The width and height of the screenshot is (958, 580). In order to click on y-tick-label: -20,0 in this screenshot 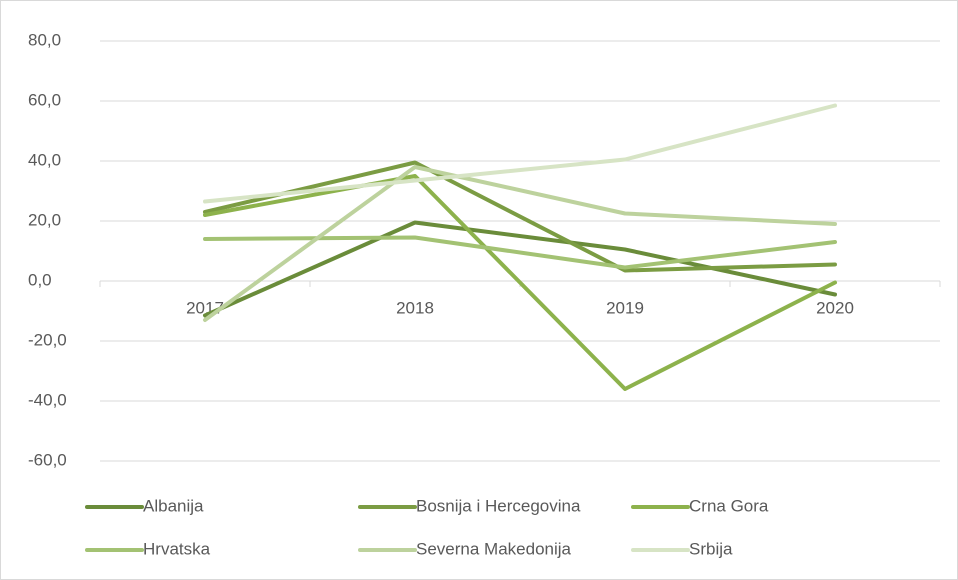, I will do `click(47, 339)`.